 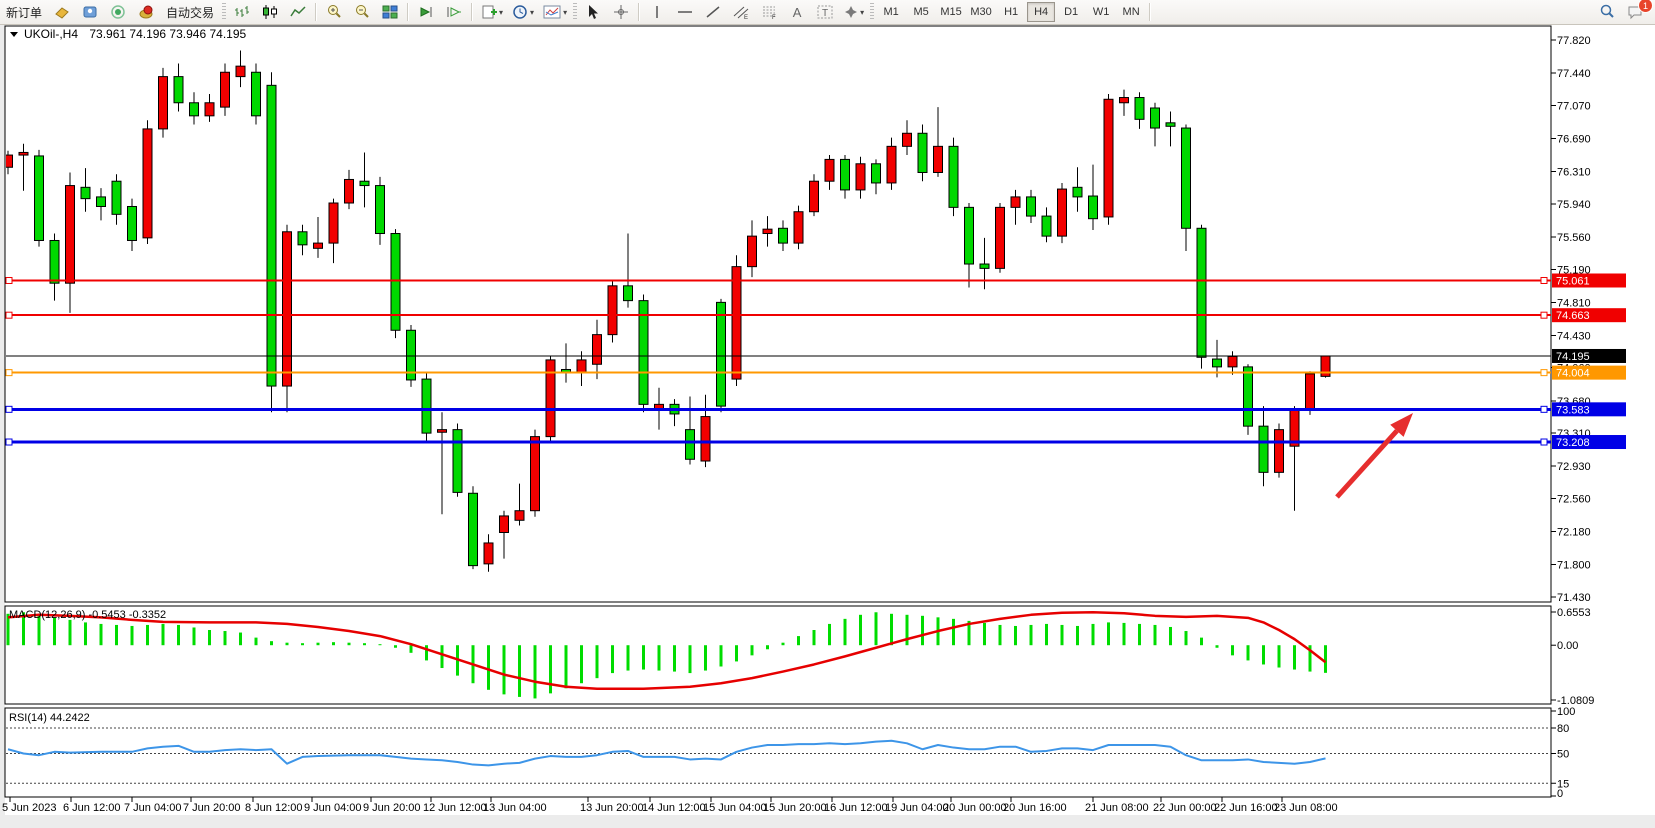 What do you see at coordinates (190, 12) in the screenshot?
I see `auto-trading-button: 自动交易` at bounding box center [190, 12].